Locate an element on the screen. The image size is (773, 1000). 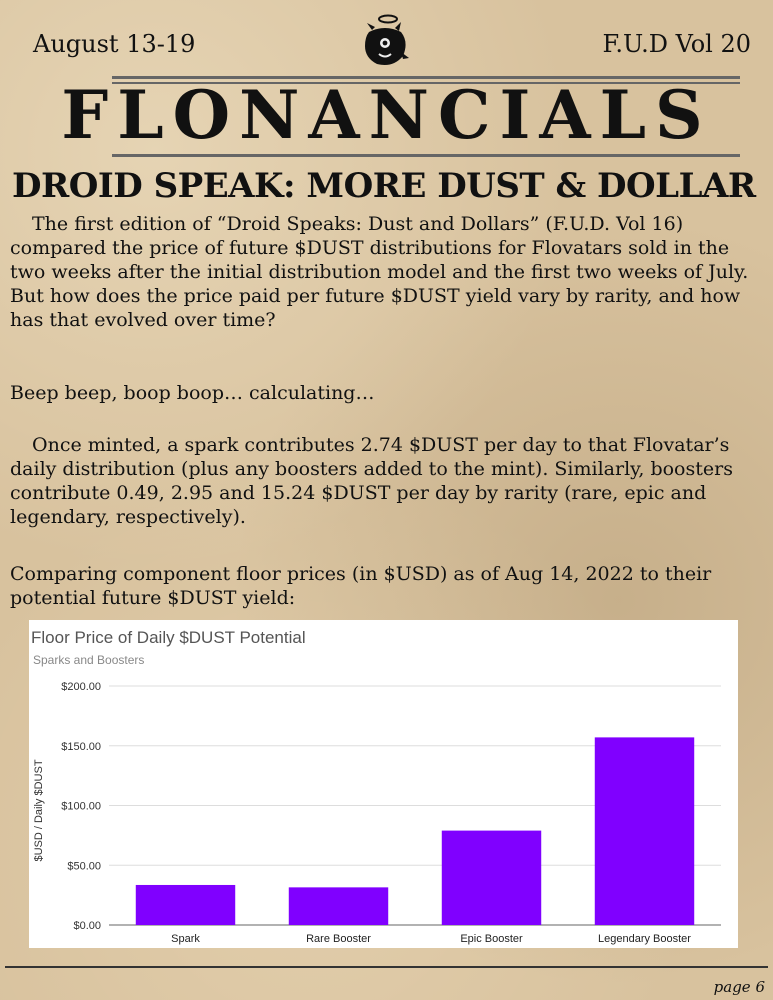
bar-legendary-booster is located at coordinates (644, 831).